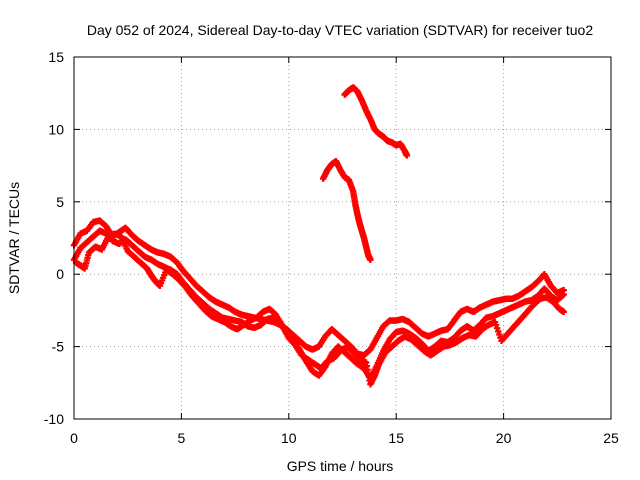 The height and width of the screenshot is (480, 640). Describe the element at coordinates (289, 438) in the screenshot. I see `x-tick-label: 10` at that location.